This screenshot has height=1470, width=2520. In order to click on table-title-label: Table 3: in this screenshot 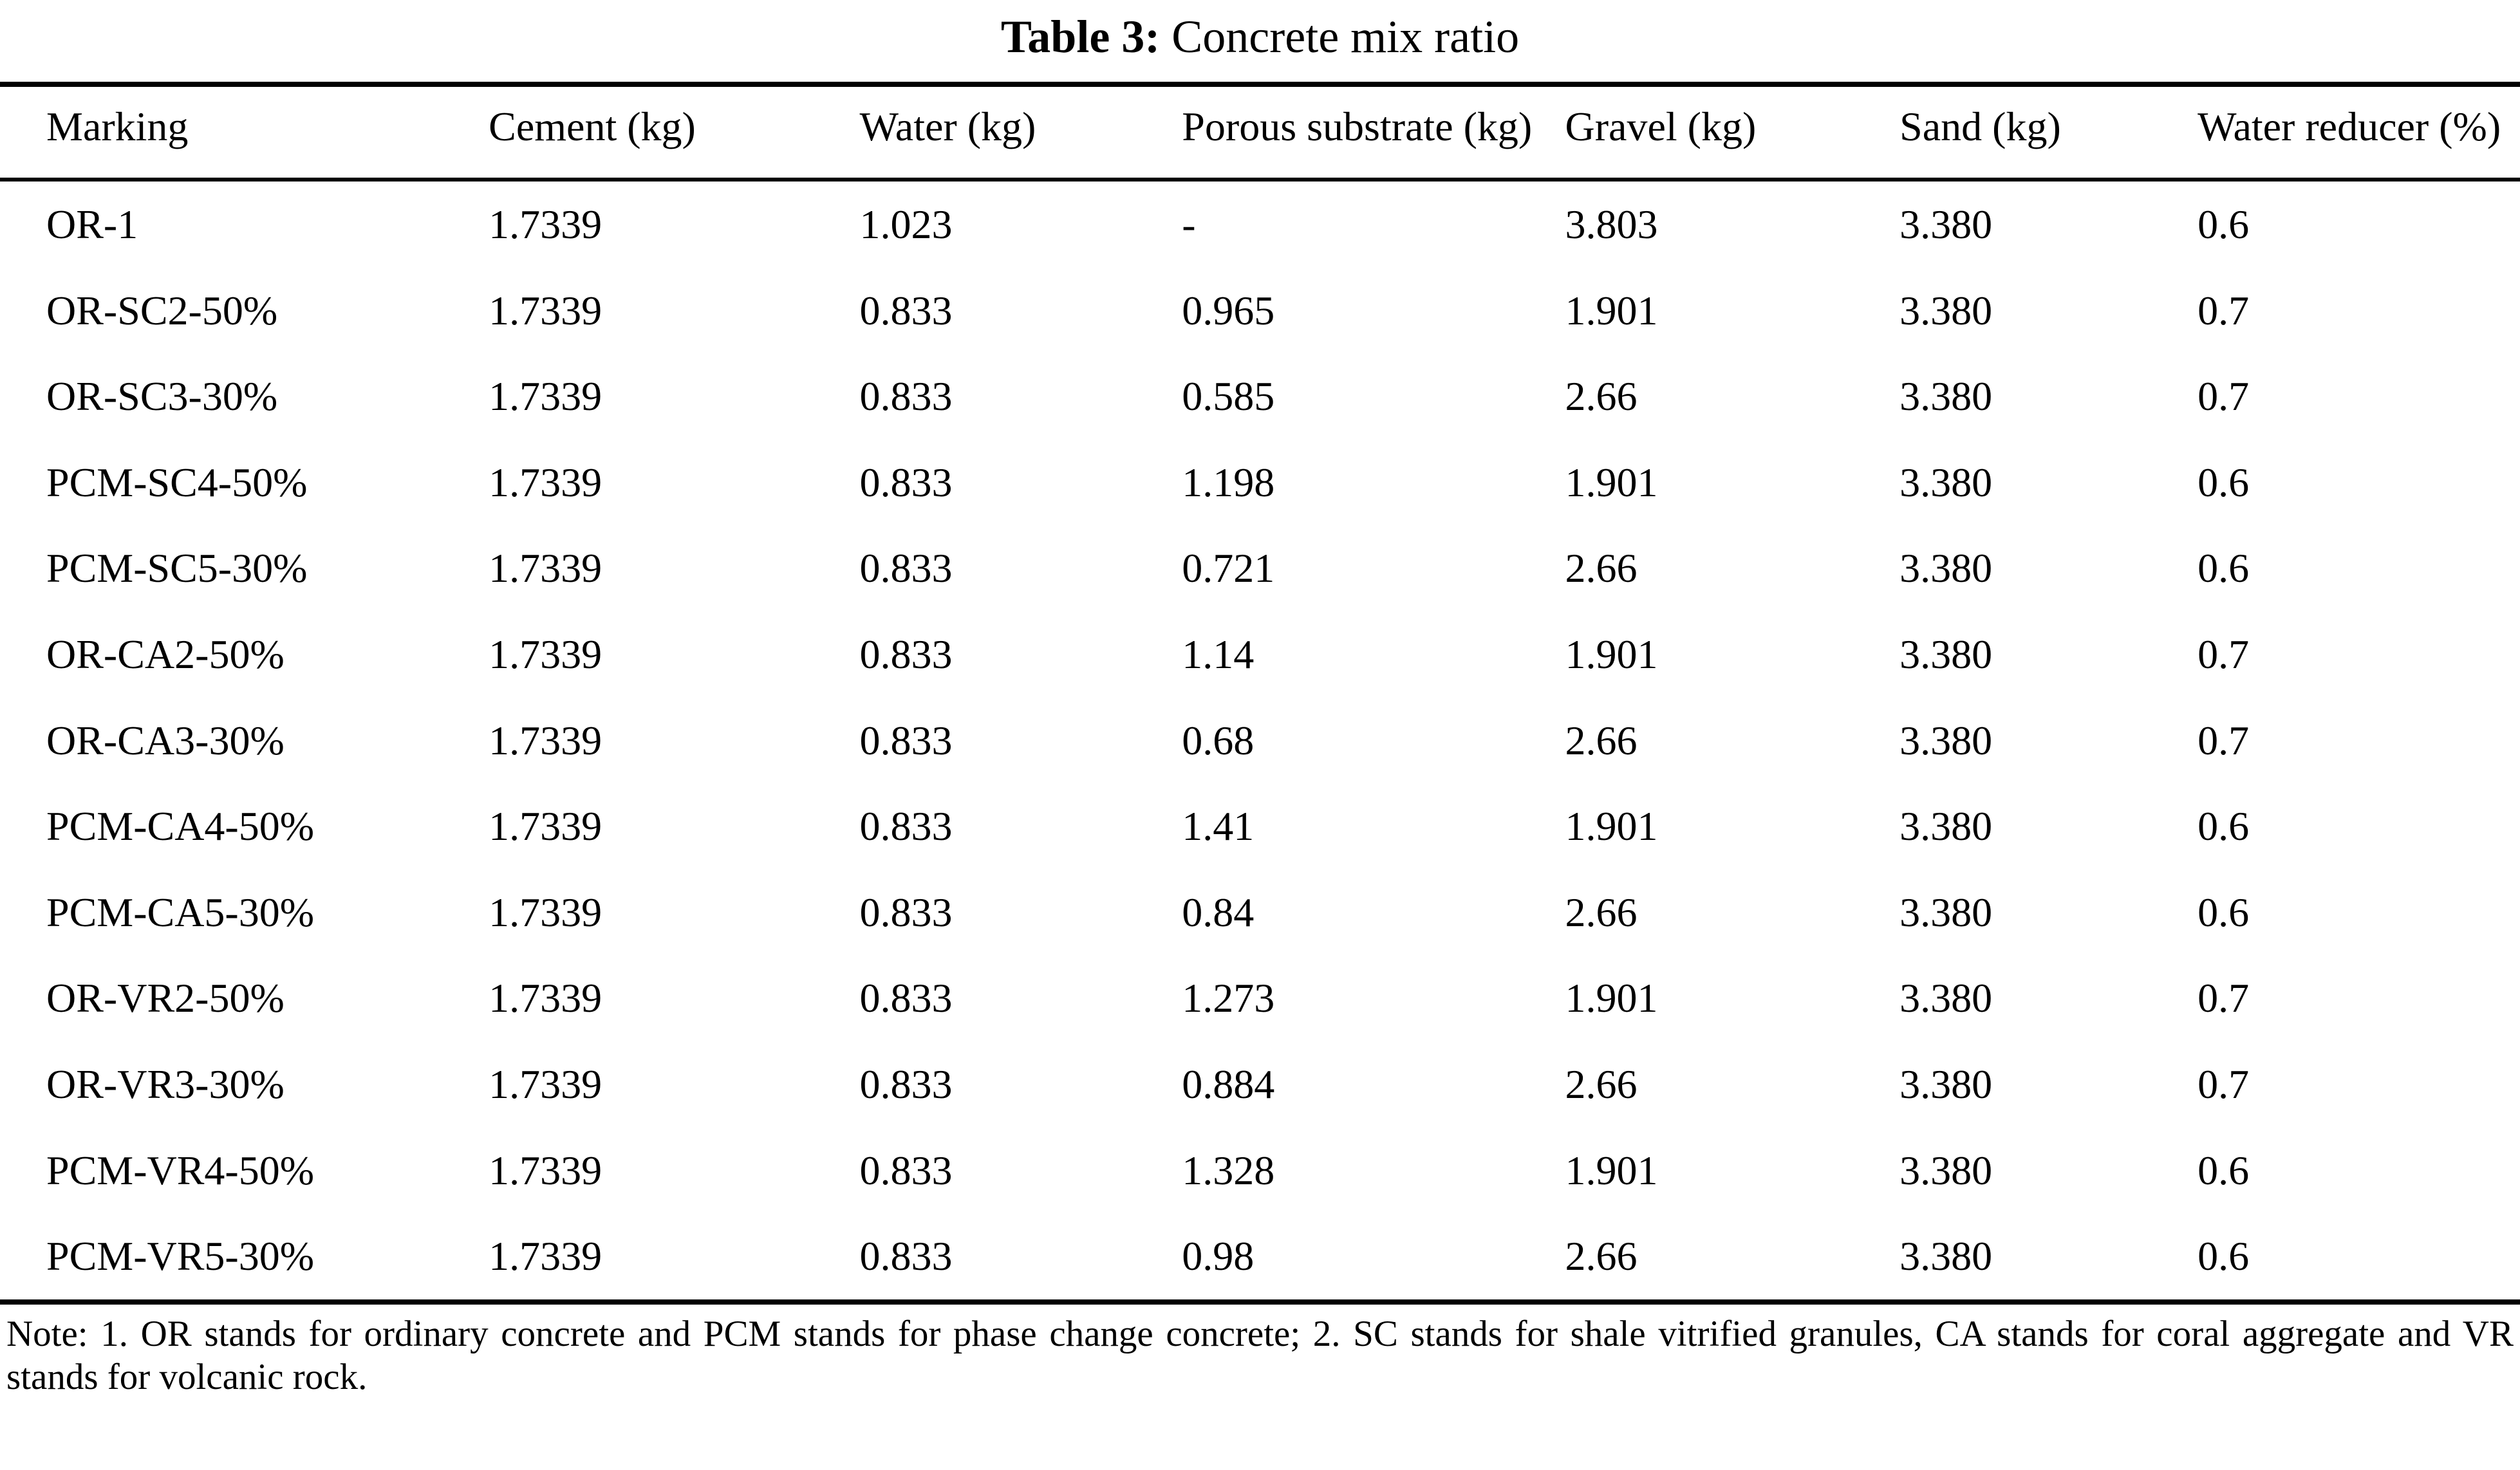, I will do `click(1080, 36)`.